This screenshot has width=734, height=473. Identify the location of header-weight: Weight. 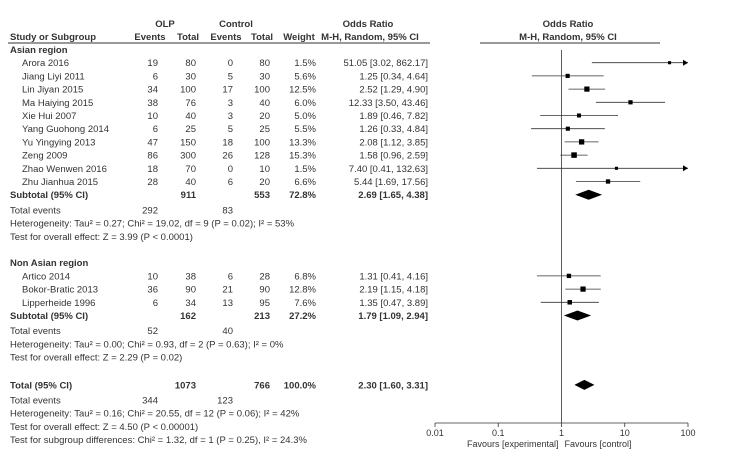
(299, 37).